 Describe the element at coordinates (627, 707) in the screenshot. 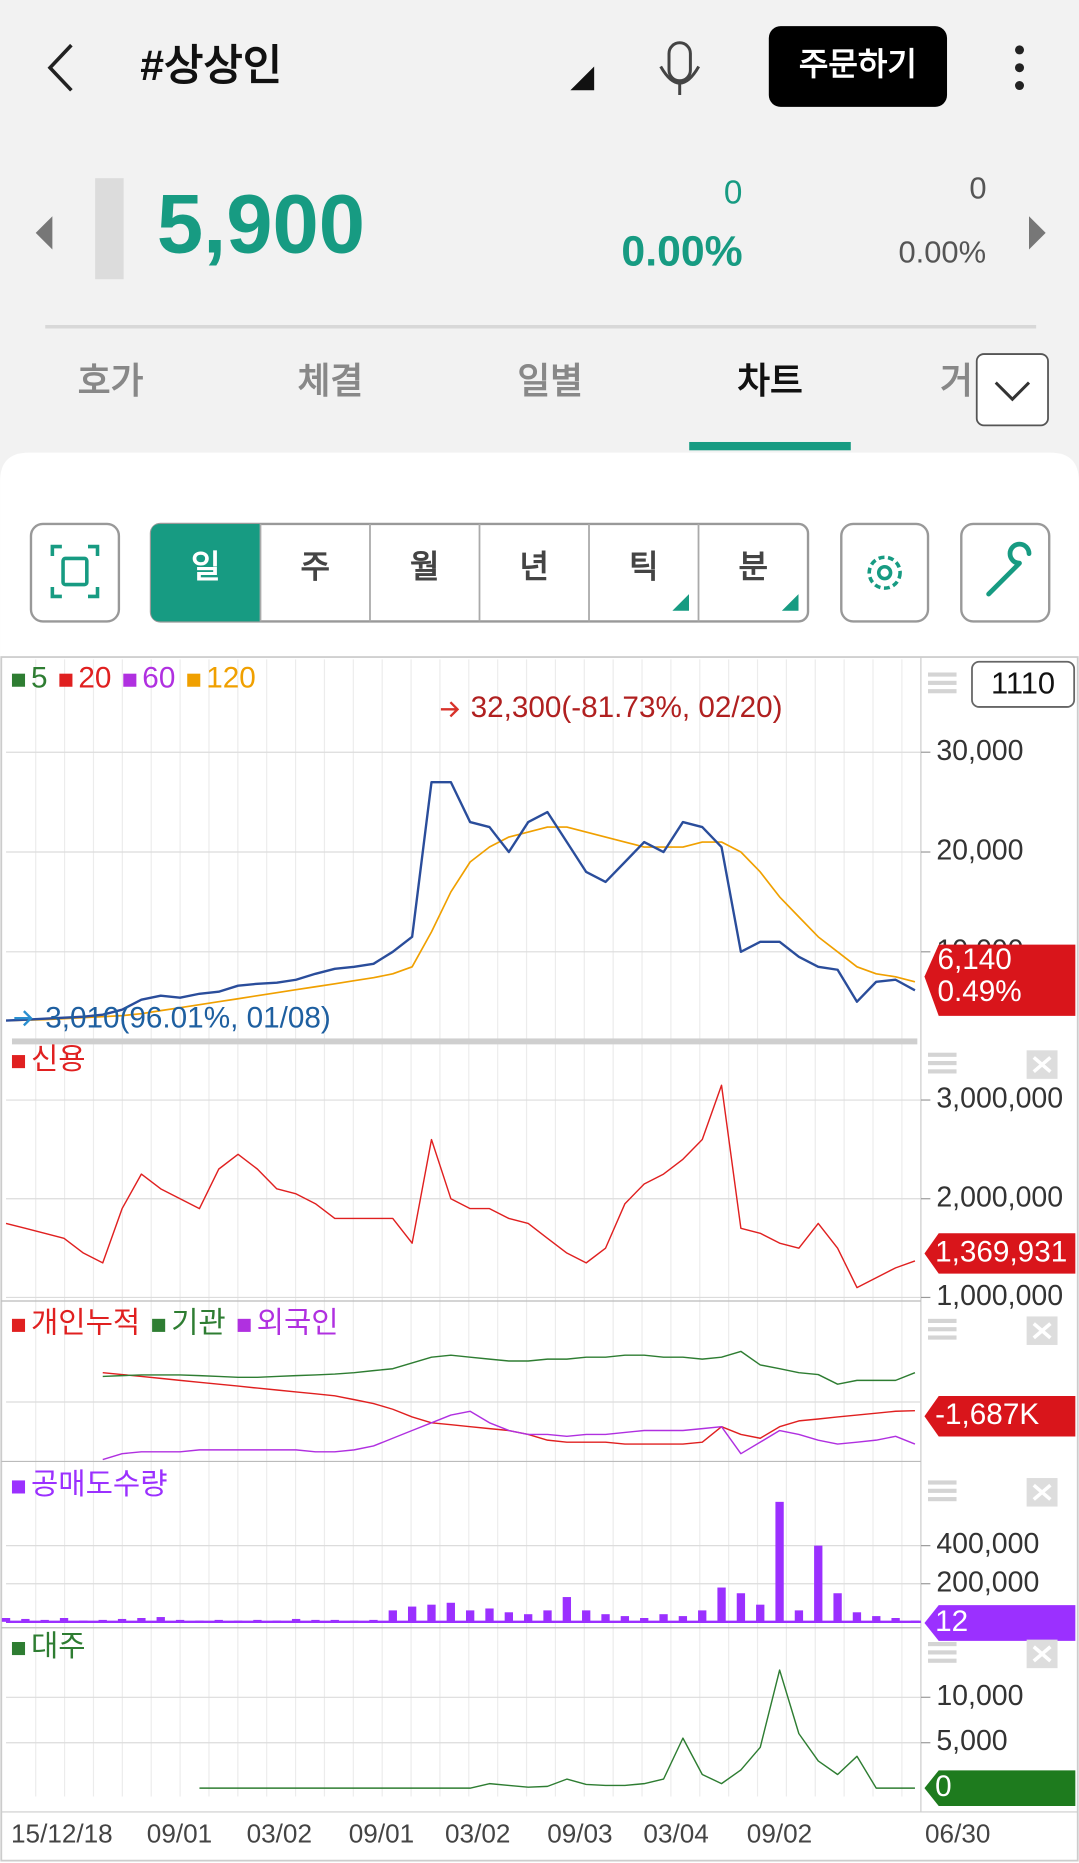

I see `high-label: 32,300(-81.73%, 02/20)` at that location.